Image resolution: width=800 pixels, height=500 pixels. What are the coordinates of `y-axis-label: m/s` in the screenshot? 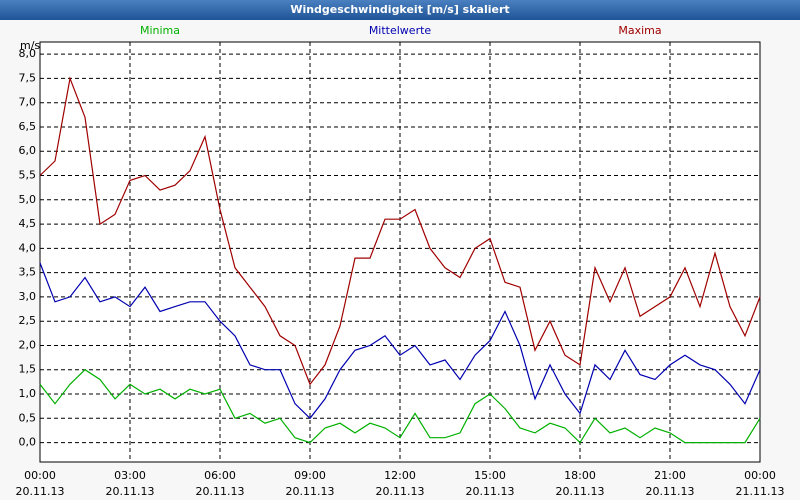 It's located at (30, 45).